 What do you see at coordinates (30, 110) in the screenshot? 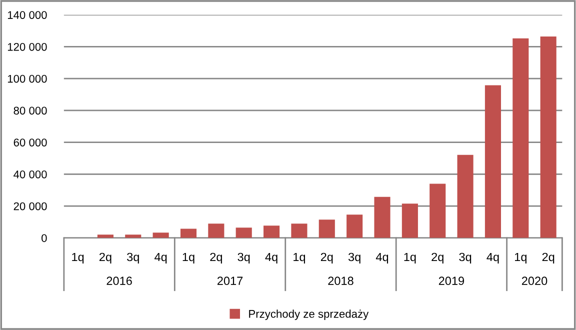
I see `y-tick-label: 80 000` at bounding box center [30, 110].